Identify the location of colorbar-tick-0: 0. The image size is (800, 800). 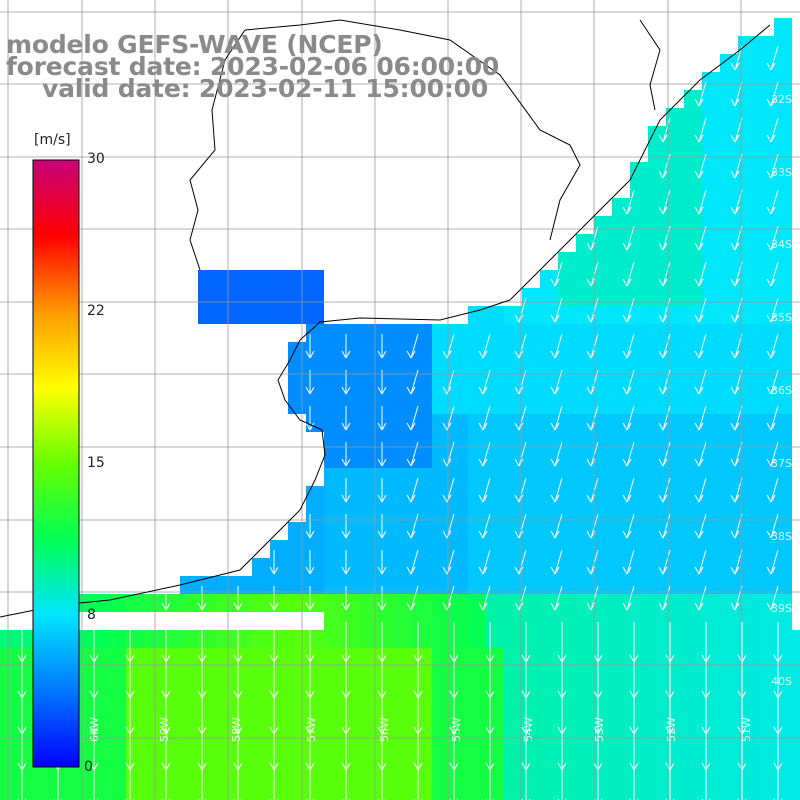
(88, 767).